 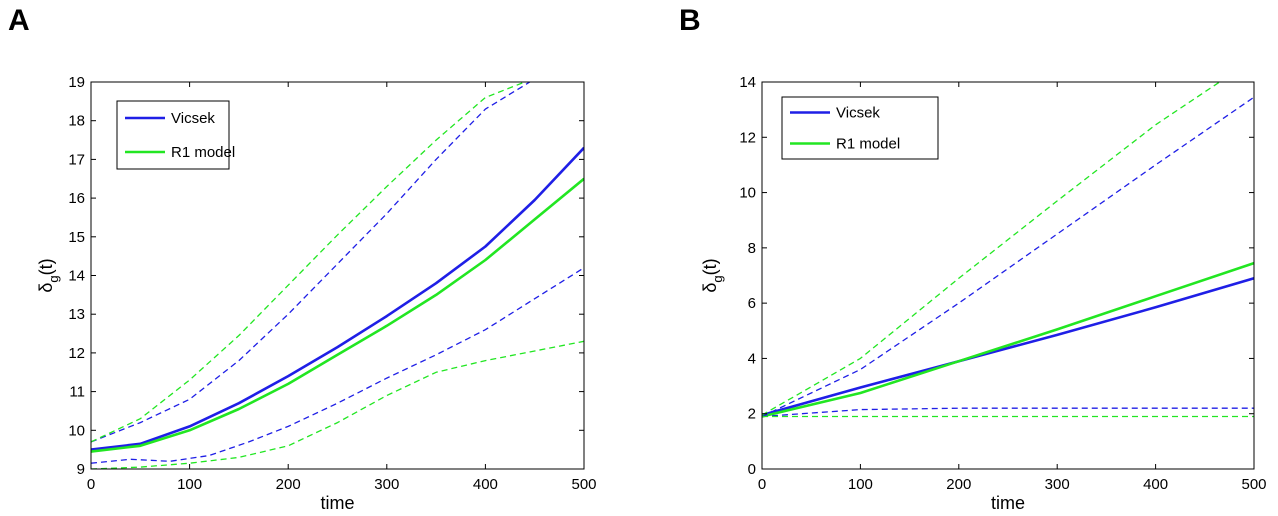 What do you see at coordinates (76, 82) in the screenshot?
I see `y-tick-label: 19` at bounding box center [76, 82].